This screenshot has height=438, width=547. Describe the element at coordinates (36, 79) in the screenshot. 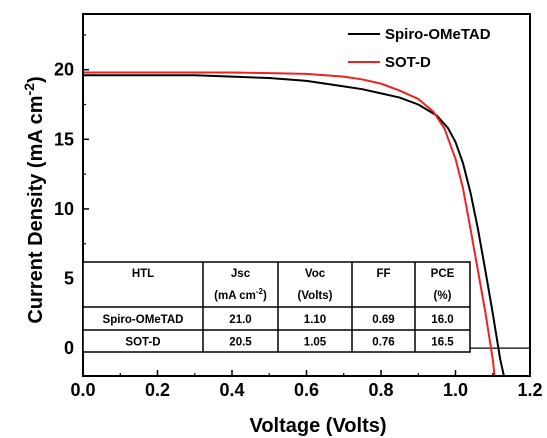

I see `y-axis-label-end: )` at that location.